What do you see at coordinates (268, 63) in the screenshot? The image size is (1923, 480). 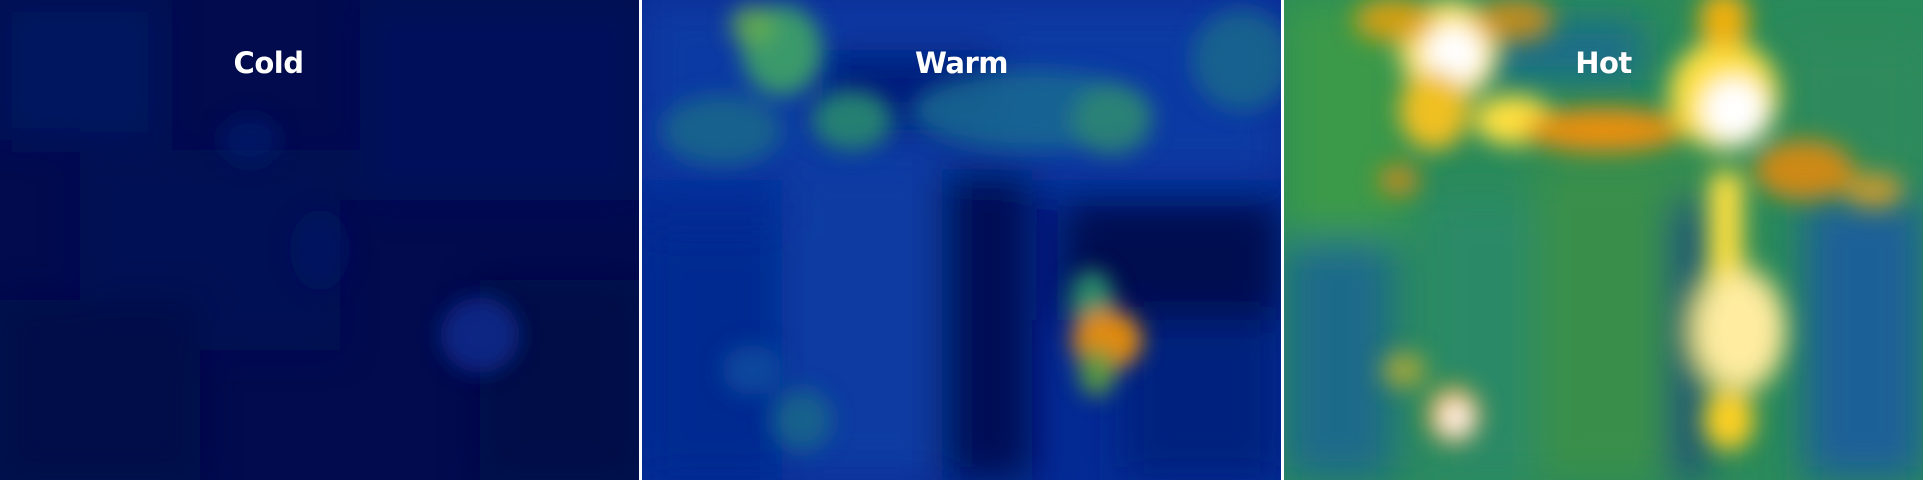 I see `panel-label-cold: Cold` at bounding box center [268, 63].